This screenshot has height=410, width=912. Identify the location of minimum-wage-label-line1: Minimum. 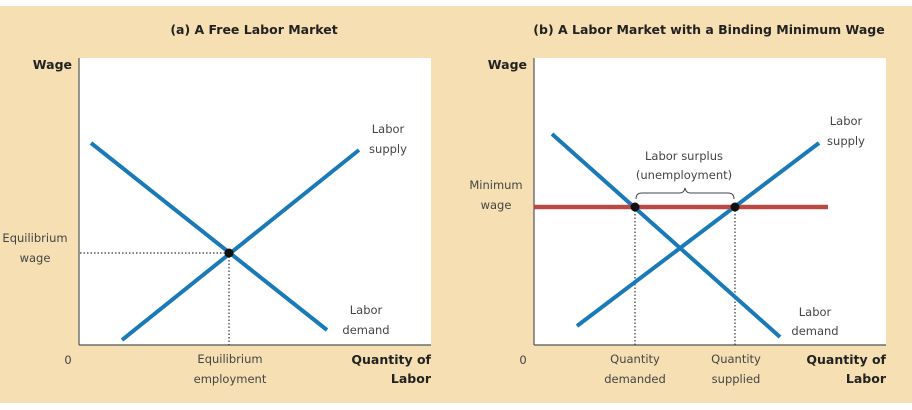
(495, 185).